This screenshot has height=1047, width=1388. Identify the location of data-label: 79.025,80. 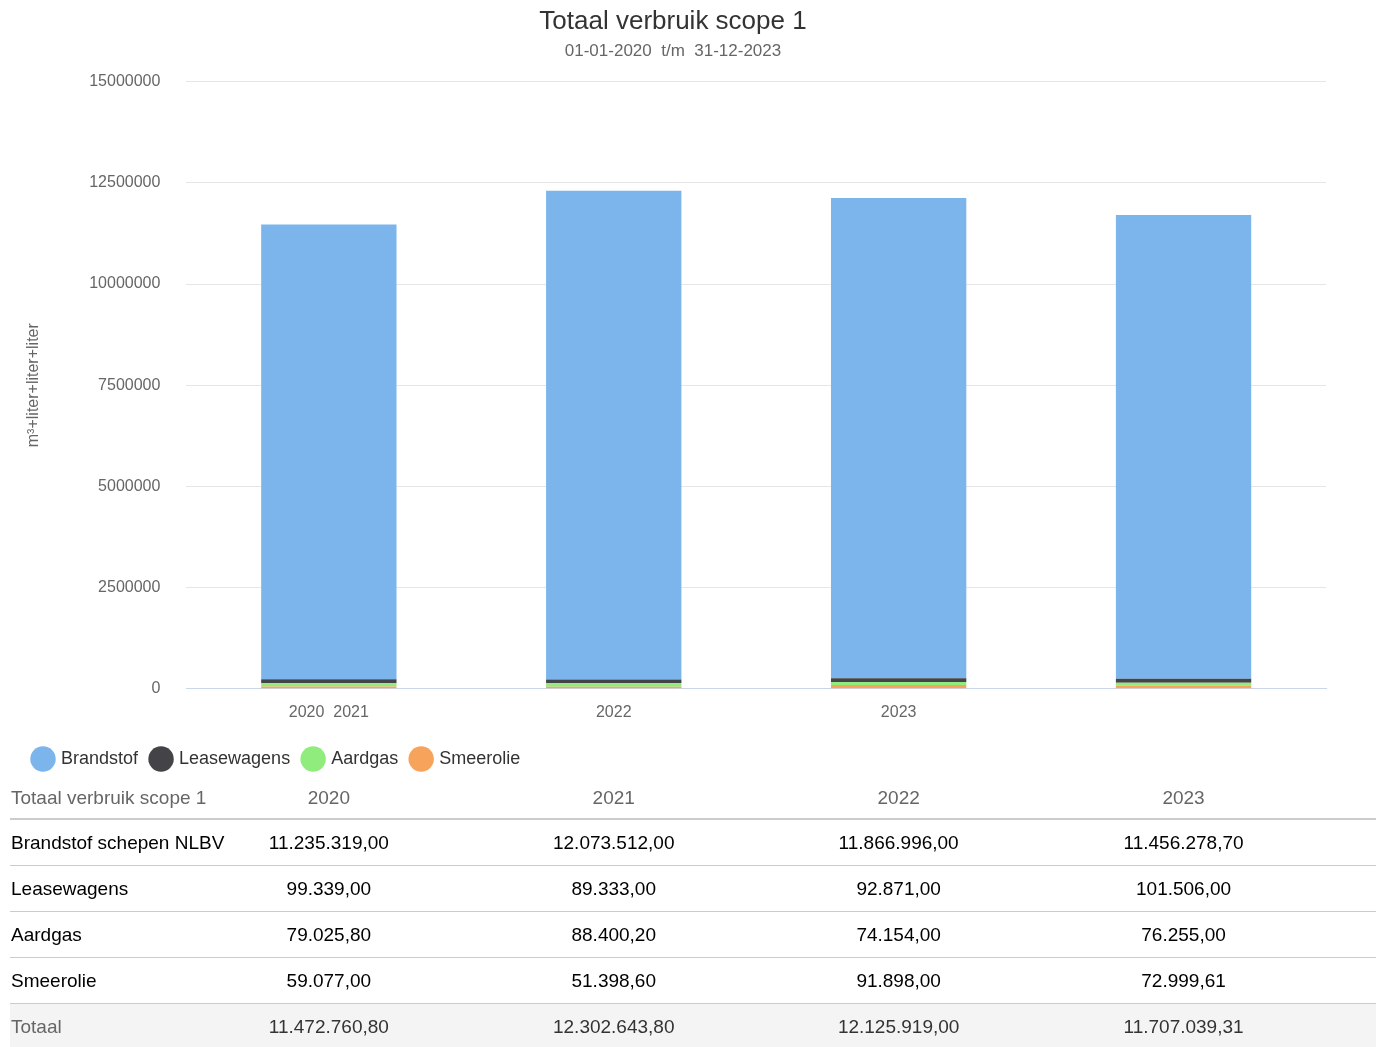
(329, 935).